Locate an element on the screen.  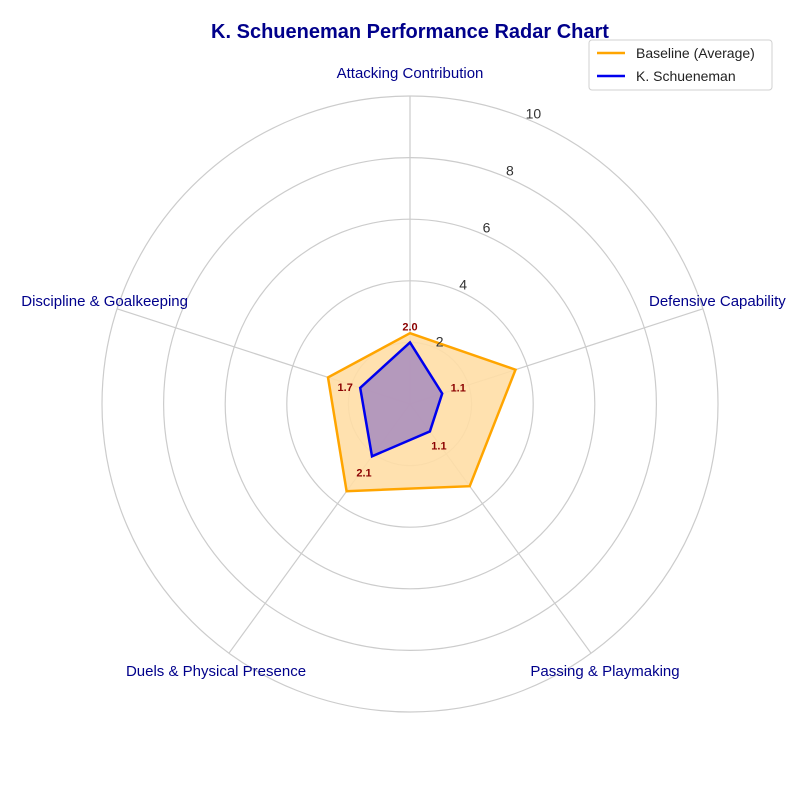
data-label-3: 2.1 is located at coordinates (363, 473).